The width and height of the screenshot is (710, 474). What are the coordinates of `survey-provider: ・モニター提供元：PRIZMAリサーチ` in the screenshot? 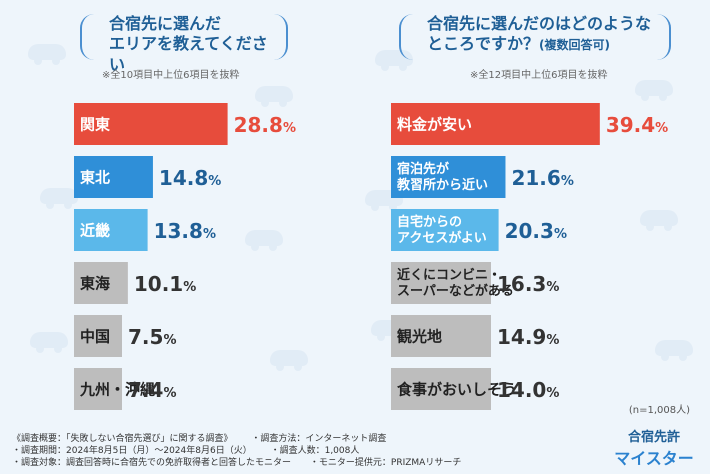 It's located at (385, 463).